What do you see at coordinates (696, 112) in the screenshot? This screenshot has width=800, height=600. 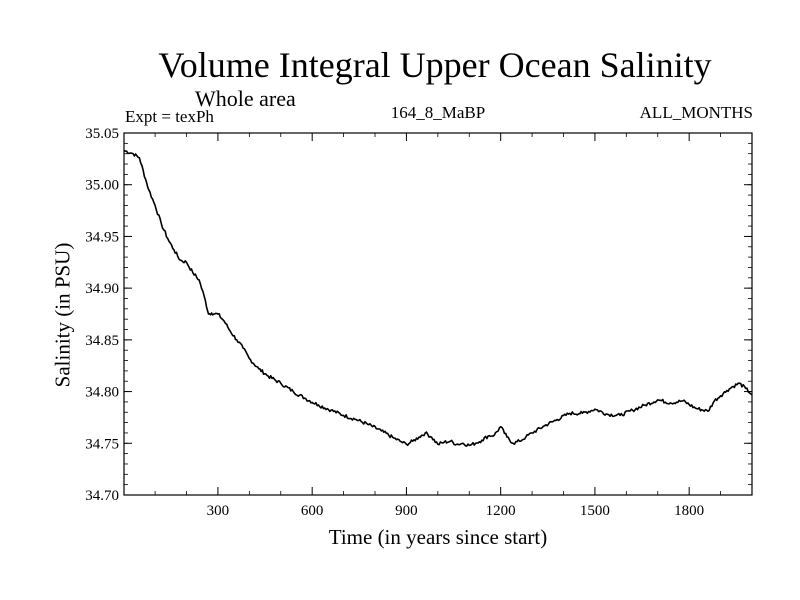 I see `months-label: ALL_MONTHS` at bounding box center [696, 112].